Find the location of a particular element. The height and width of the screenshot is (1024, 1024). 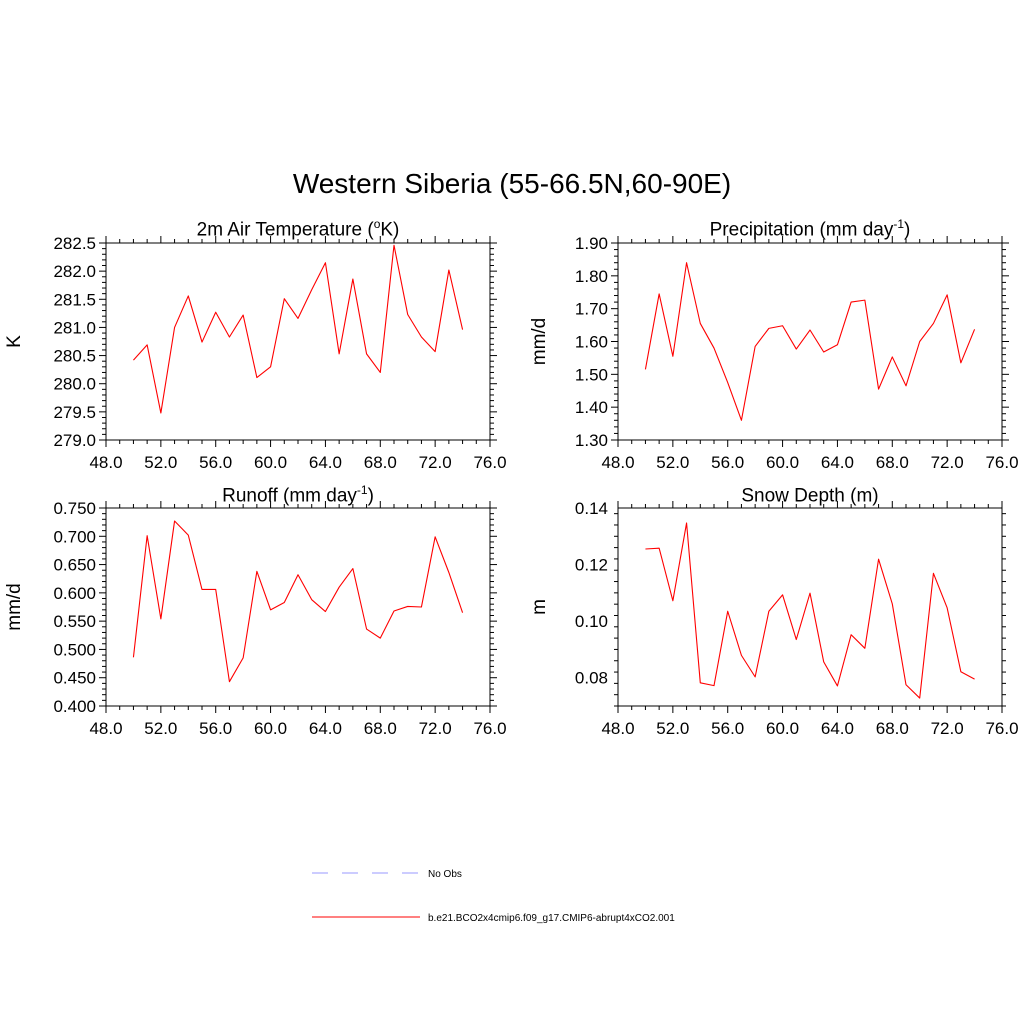

y-tick-label: 0.400 is located at coordinates (74, 706).